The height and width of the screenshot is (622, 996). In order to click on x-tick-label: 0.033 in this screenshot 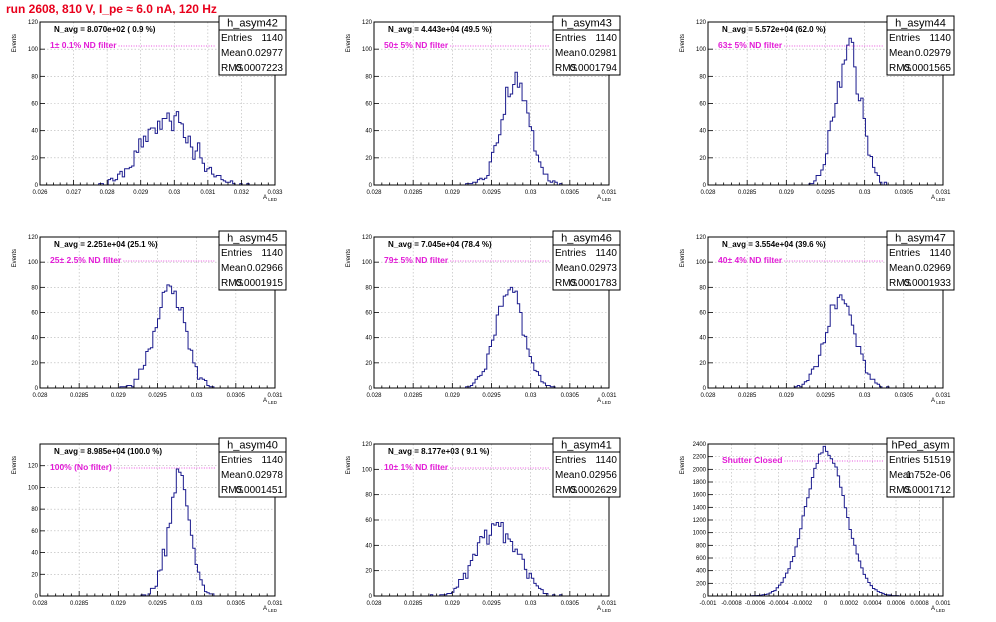, I will do `click(275, 193)`.